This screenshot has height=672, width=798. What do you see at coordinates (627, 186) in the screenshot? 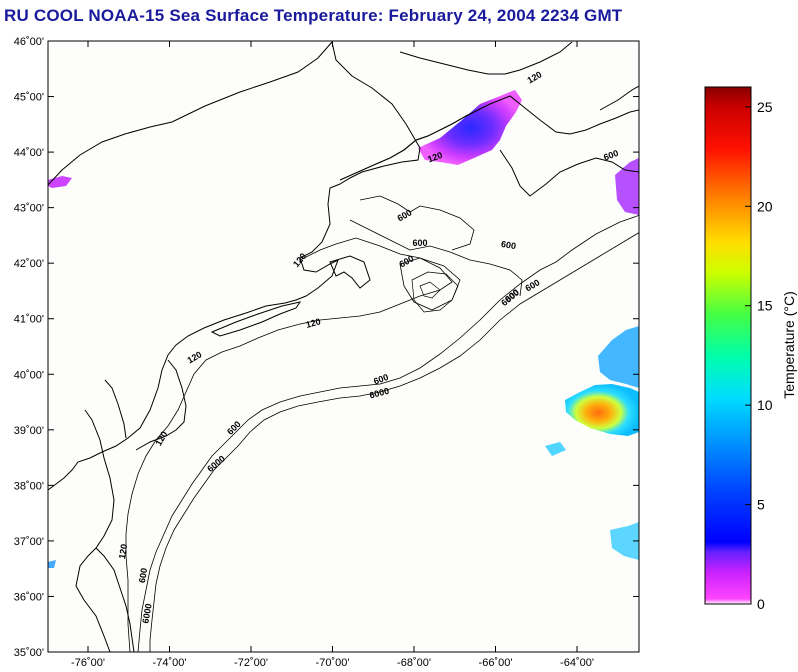
I see `sst-patch-nova-scotia` at bounding box center [627, 186].